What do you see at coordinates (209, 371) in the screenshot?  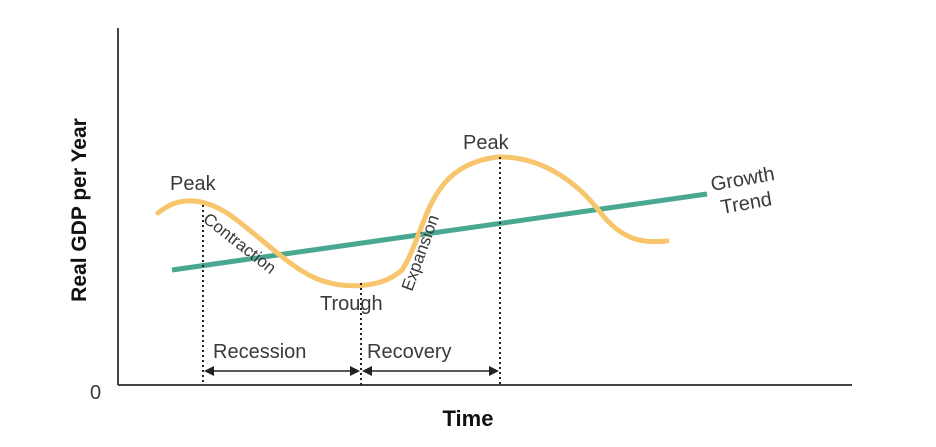 I see `recession-arrowhead-left` at bounding box center [209, 371].